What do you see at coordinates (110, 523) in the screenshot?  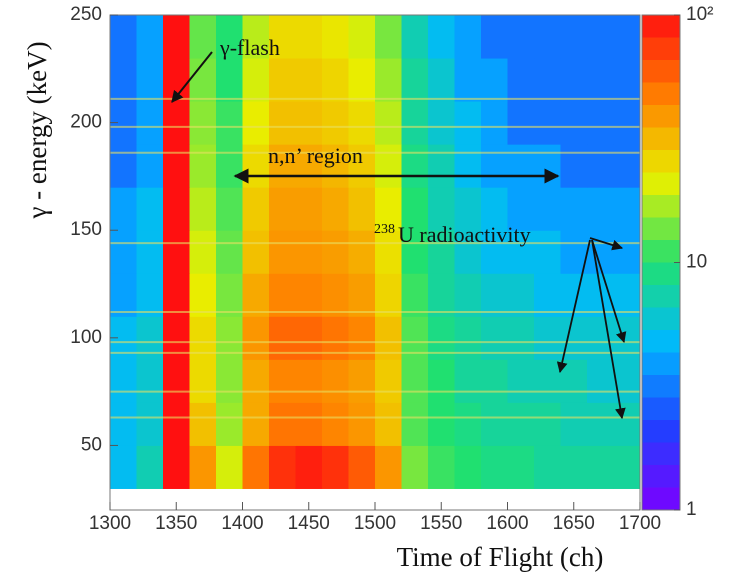 I see `x-tick-label: 1300` at bounding box center [110, 523].